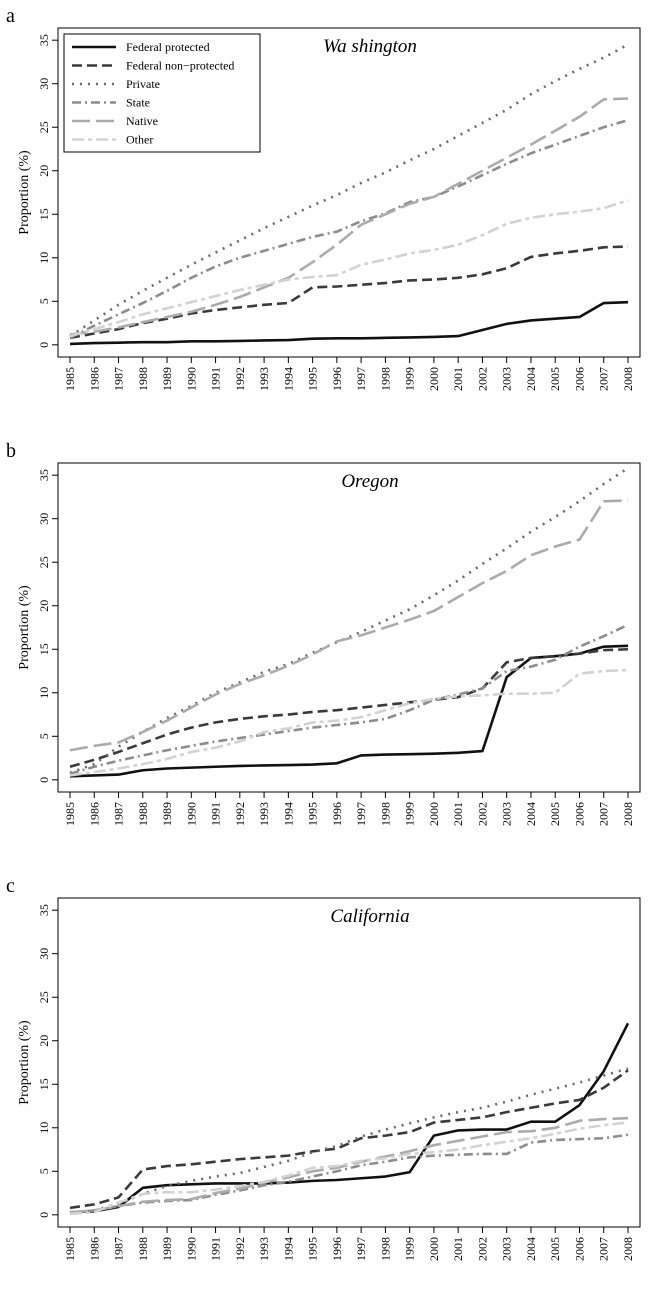 The height and width of the screenshot is (1305, 658). I want to click on legend-box, so click(162, 93).